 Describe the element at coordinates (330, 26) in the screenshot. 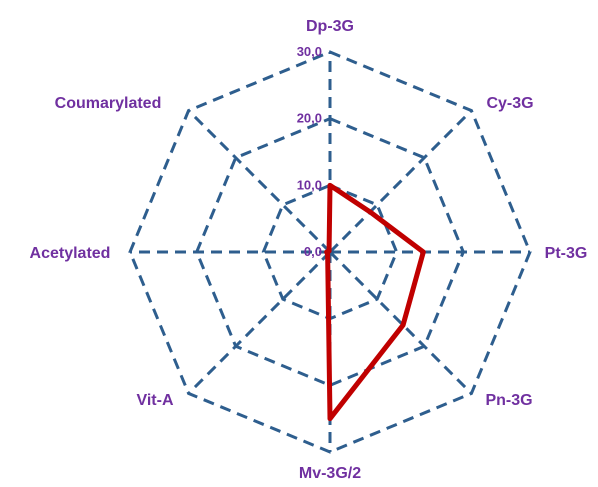

I see `axis-label-dp-3g: Dp-3G` at that location.